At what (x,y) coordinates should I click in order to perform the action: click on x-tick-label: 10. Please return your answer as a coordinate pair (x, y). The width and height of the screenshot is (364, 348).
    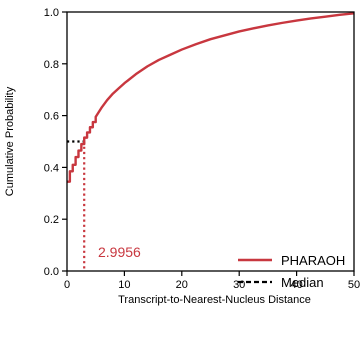
    Looking at the image, I should click on (124, 285).